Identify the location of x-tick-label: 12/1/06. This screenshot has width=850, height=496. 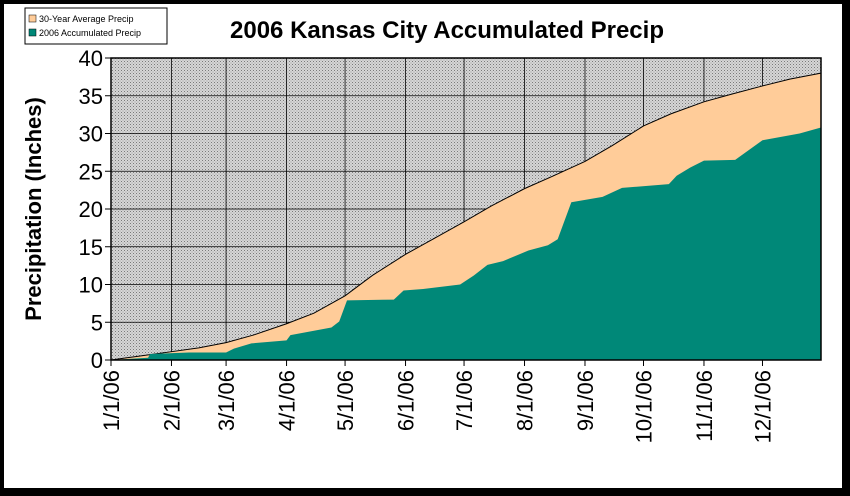
(762, 406).